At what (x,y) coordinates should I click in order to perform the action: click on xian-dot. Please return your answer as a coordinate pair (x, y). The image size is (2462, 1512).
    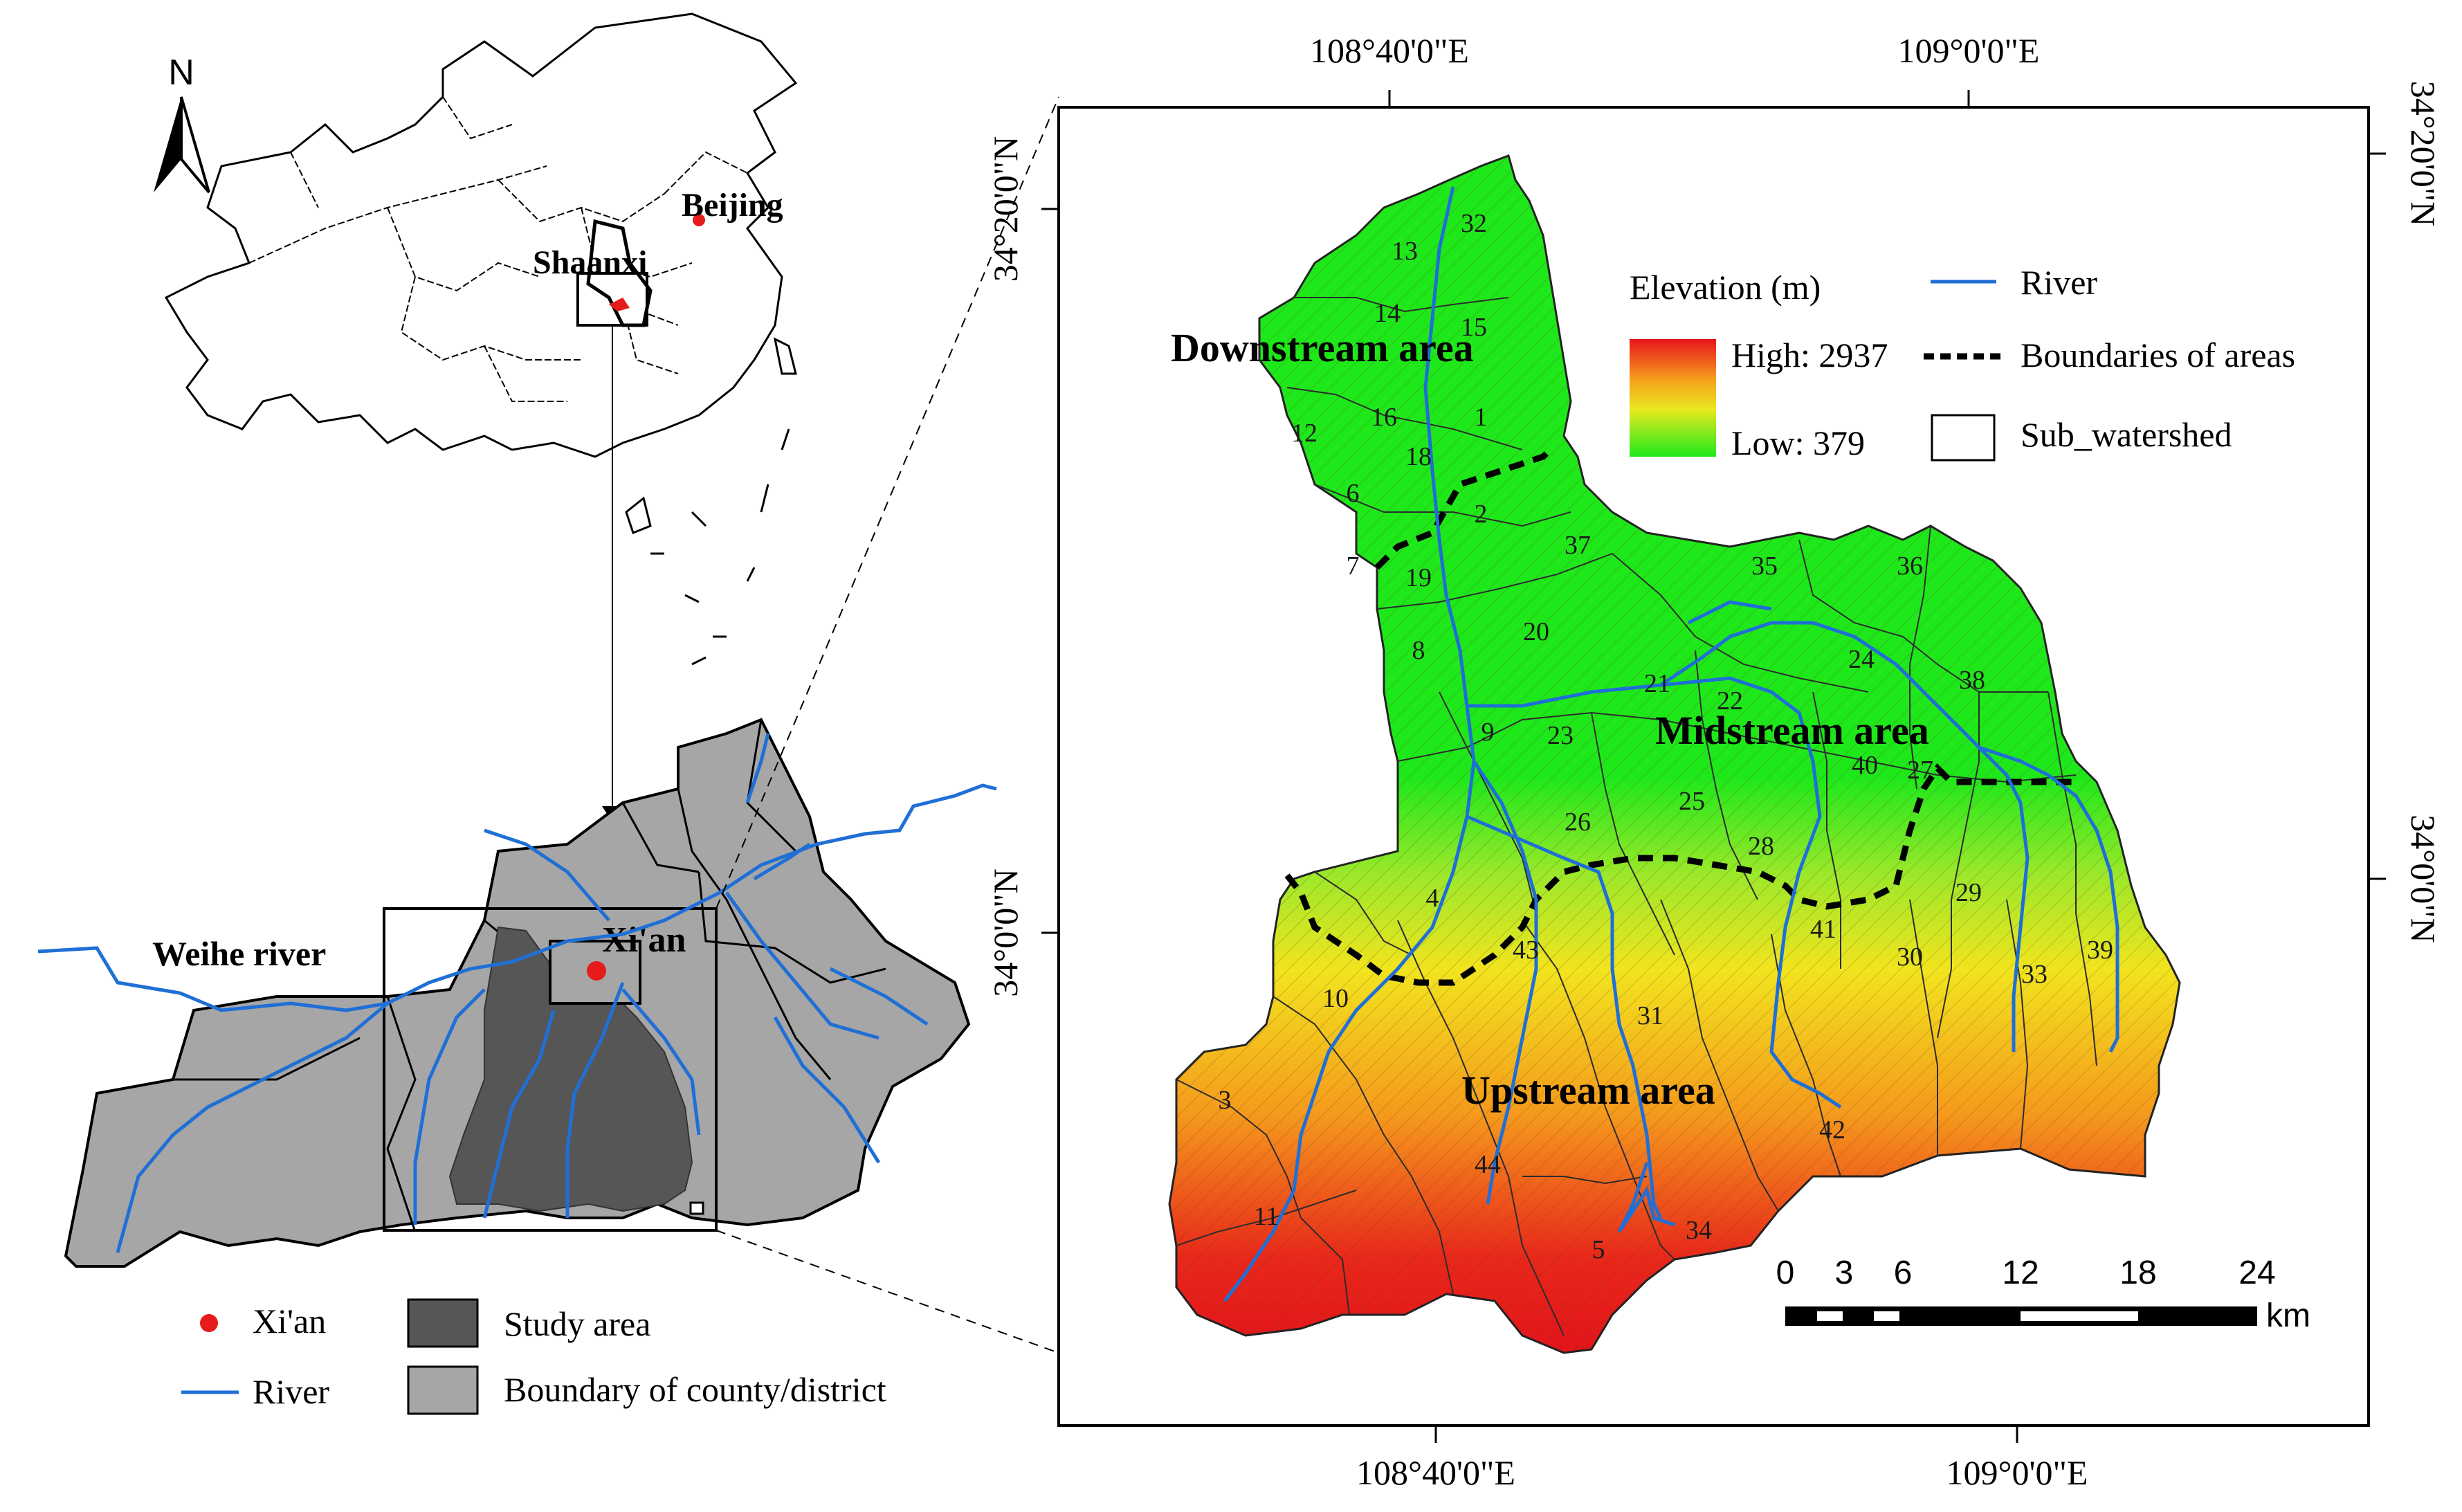
    Looking at the image, I should click on (596, 971).